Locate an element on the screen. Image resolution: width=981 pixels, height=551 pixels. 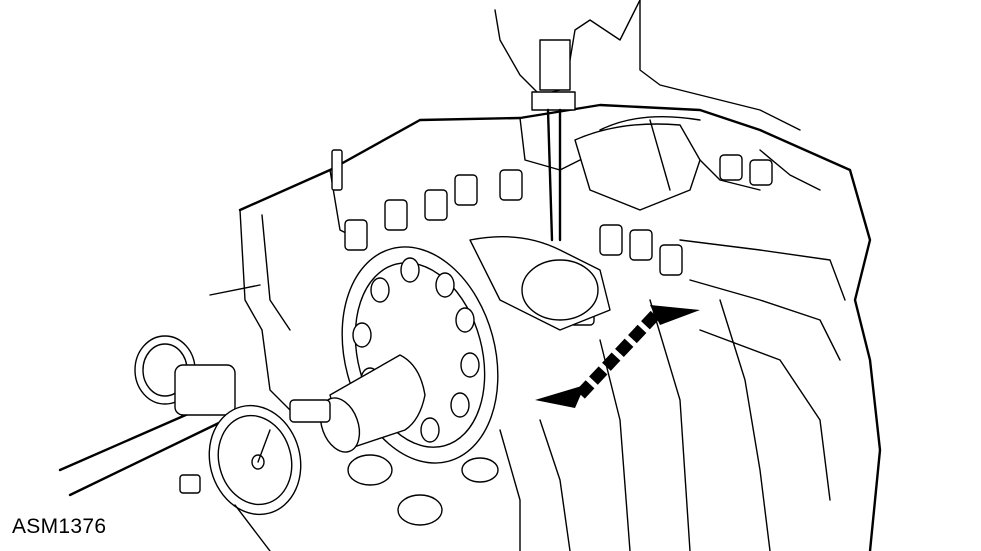
figure-id-label: ASM1376 is located at coordinates (59, 526).